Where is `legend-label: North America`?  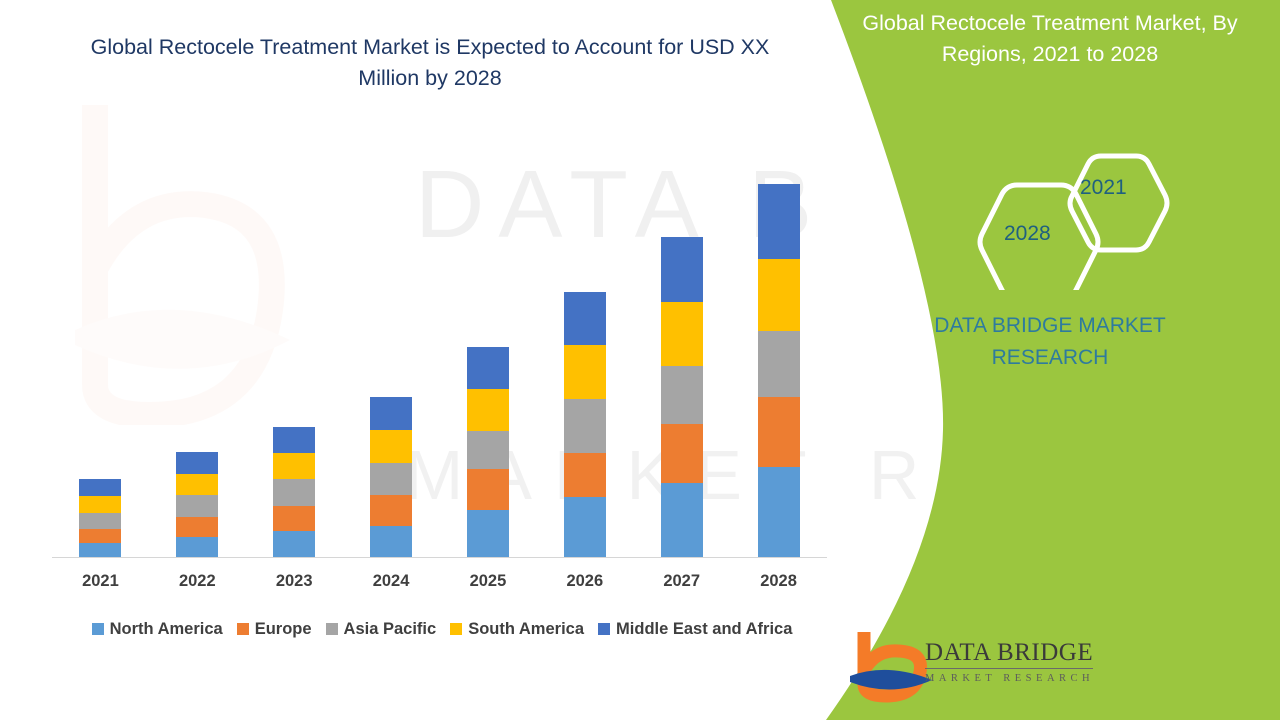 legend-label: North America is located at coordinates (166, 628).